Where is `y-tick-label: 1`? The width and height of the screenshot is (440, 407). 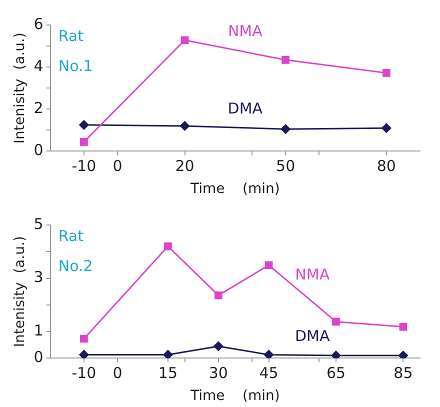 y-tick-label: 1 is located at coordinates (39, 330).